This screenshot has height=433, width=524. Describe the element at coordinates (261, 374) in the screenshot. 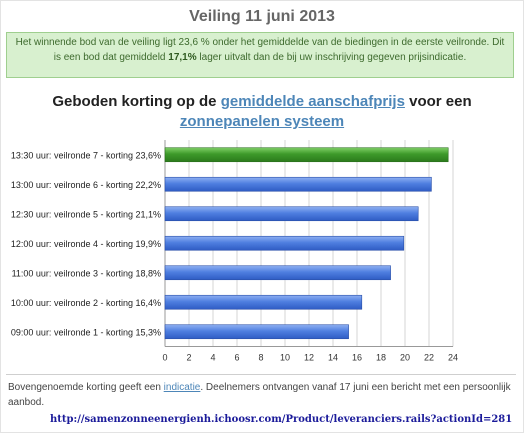

I see `footer-divider` at that location.